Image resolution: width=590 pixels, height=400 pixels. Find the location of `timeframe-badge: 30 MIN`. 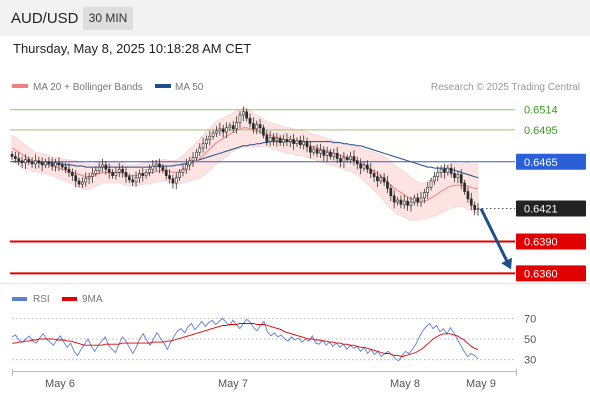

timeframe-badge: 30 MIN is located at coordinates (108, 18).